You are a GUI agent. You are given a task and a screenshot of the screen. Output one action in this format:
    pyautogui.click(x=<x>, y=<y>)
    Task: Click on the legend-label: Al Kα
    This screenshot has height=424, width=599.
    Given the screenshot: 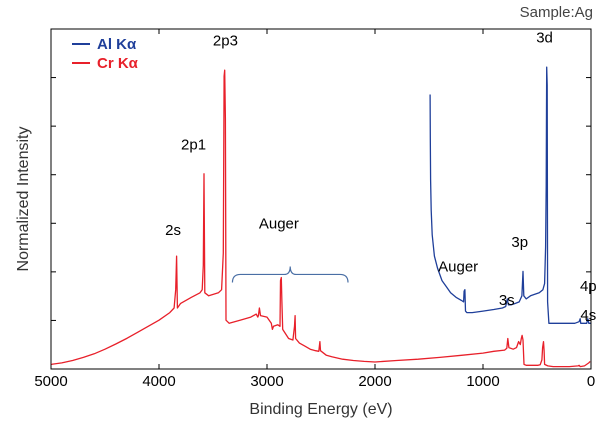 What is the action you would take?
    pyautogui.click(x=117, y=44)
    